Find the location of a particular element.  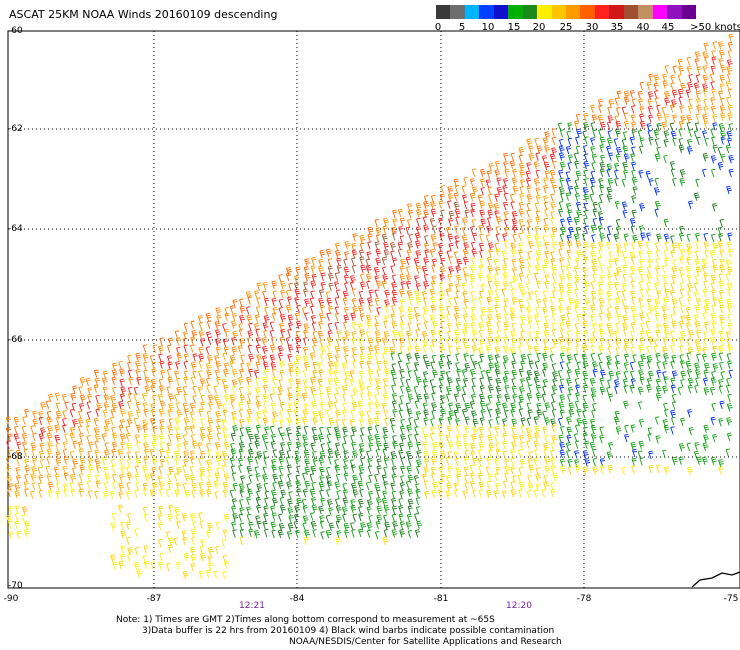

pass-time-label: 12:21 is located at coordinates (252, 606).